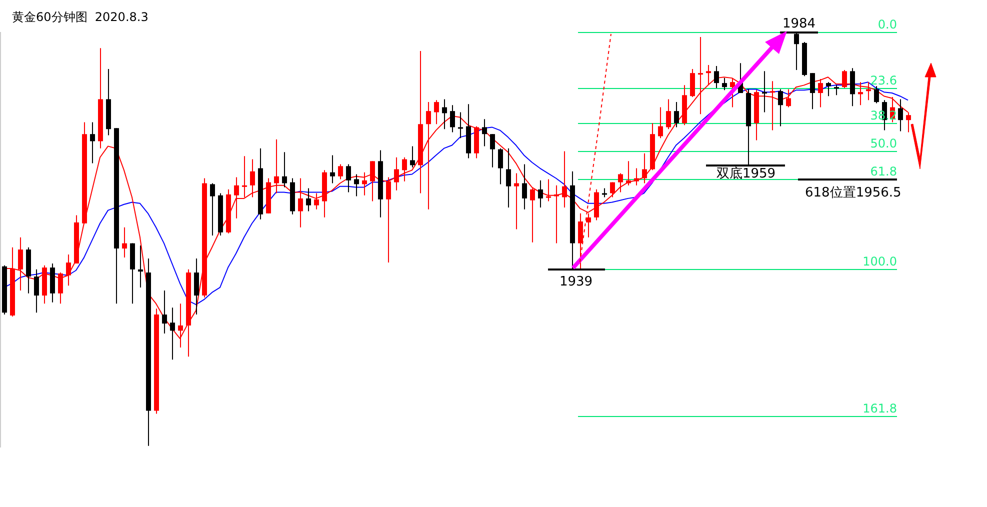 The width and height of the screenshot is (987, 507). Describe the element at coordinates (80, 17) in the screenshot. I see `chart-title: 黄金60分钟图 2020.8.3` at that location.